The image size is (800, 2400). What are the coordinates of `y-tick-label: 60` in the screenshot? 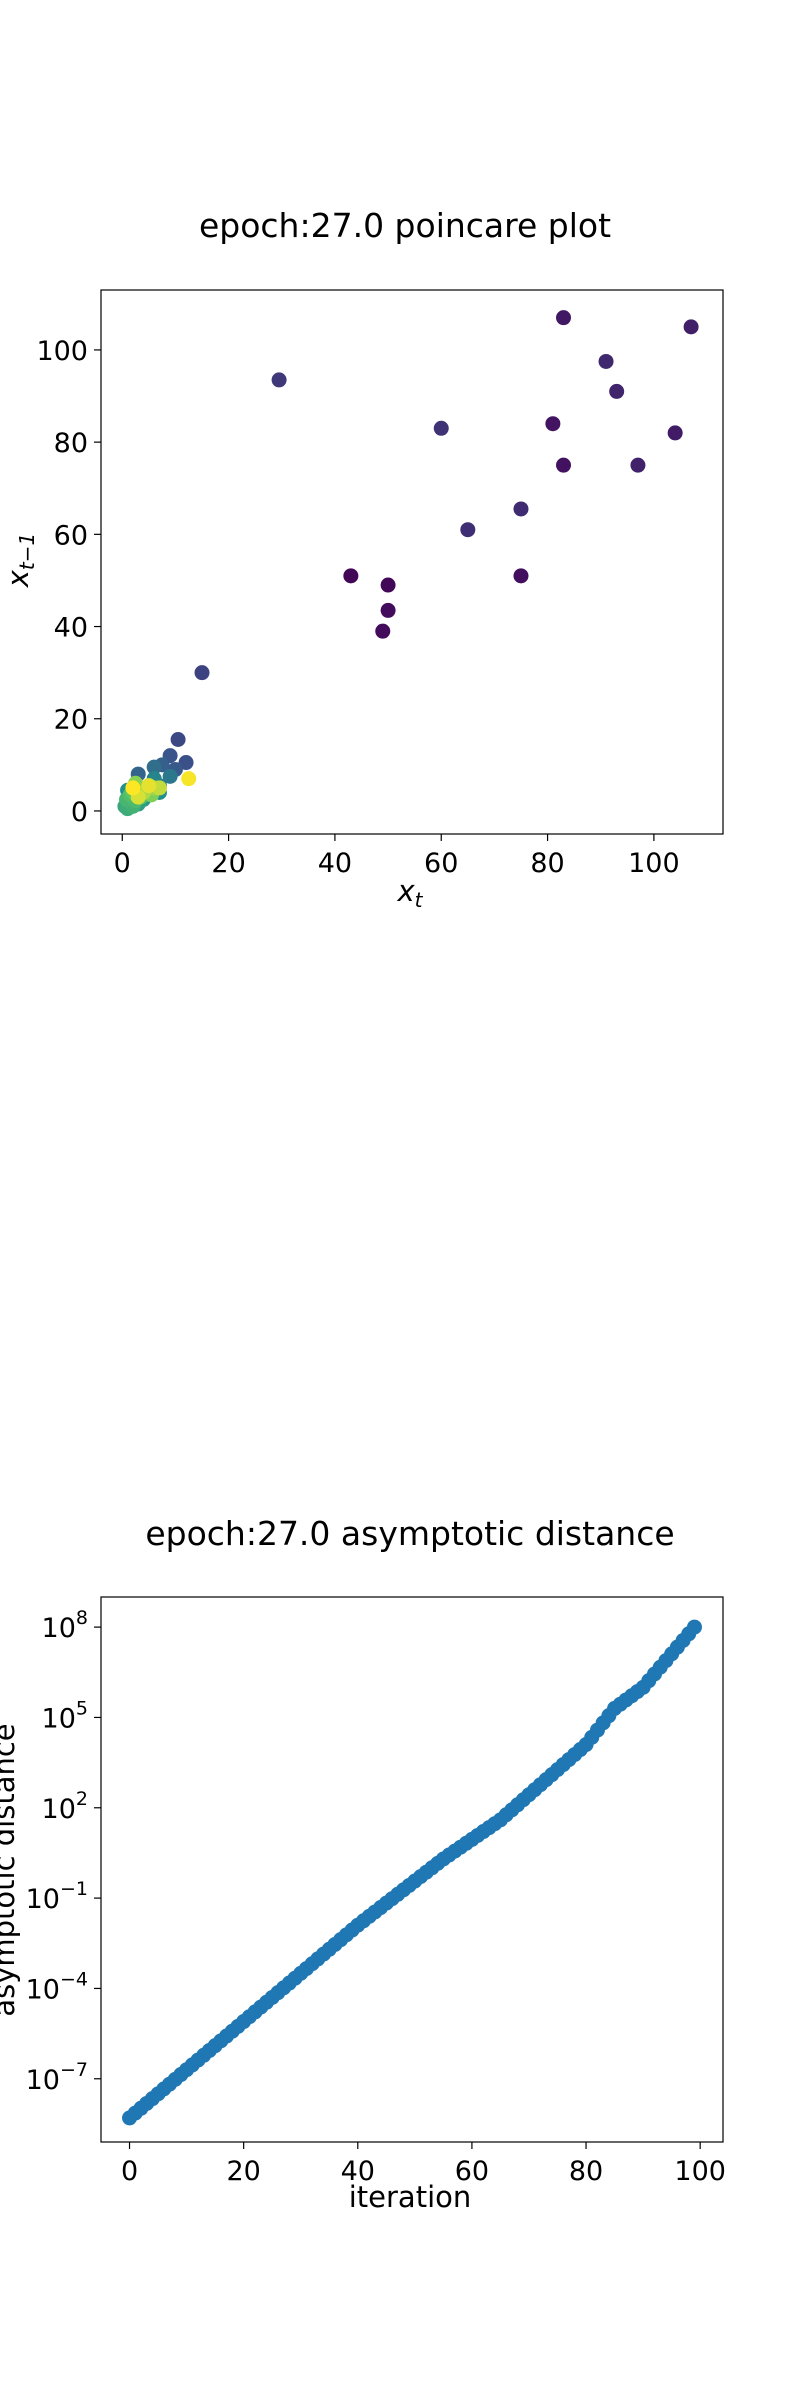 It's located at (71, 535).